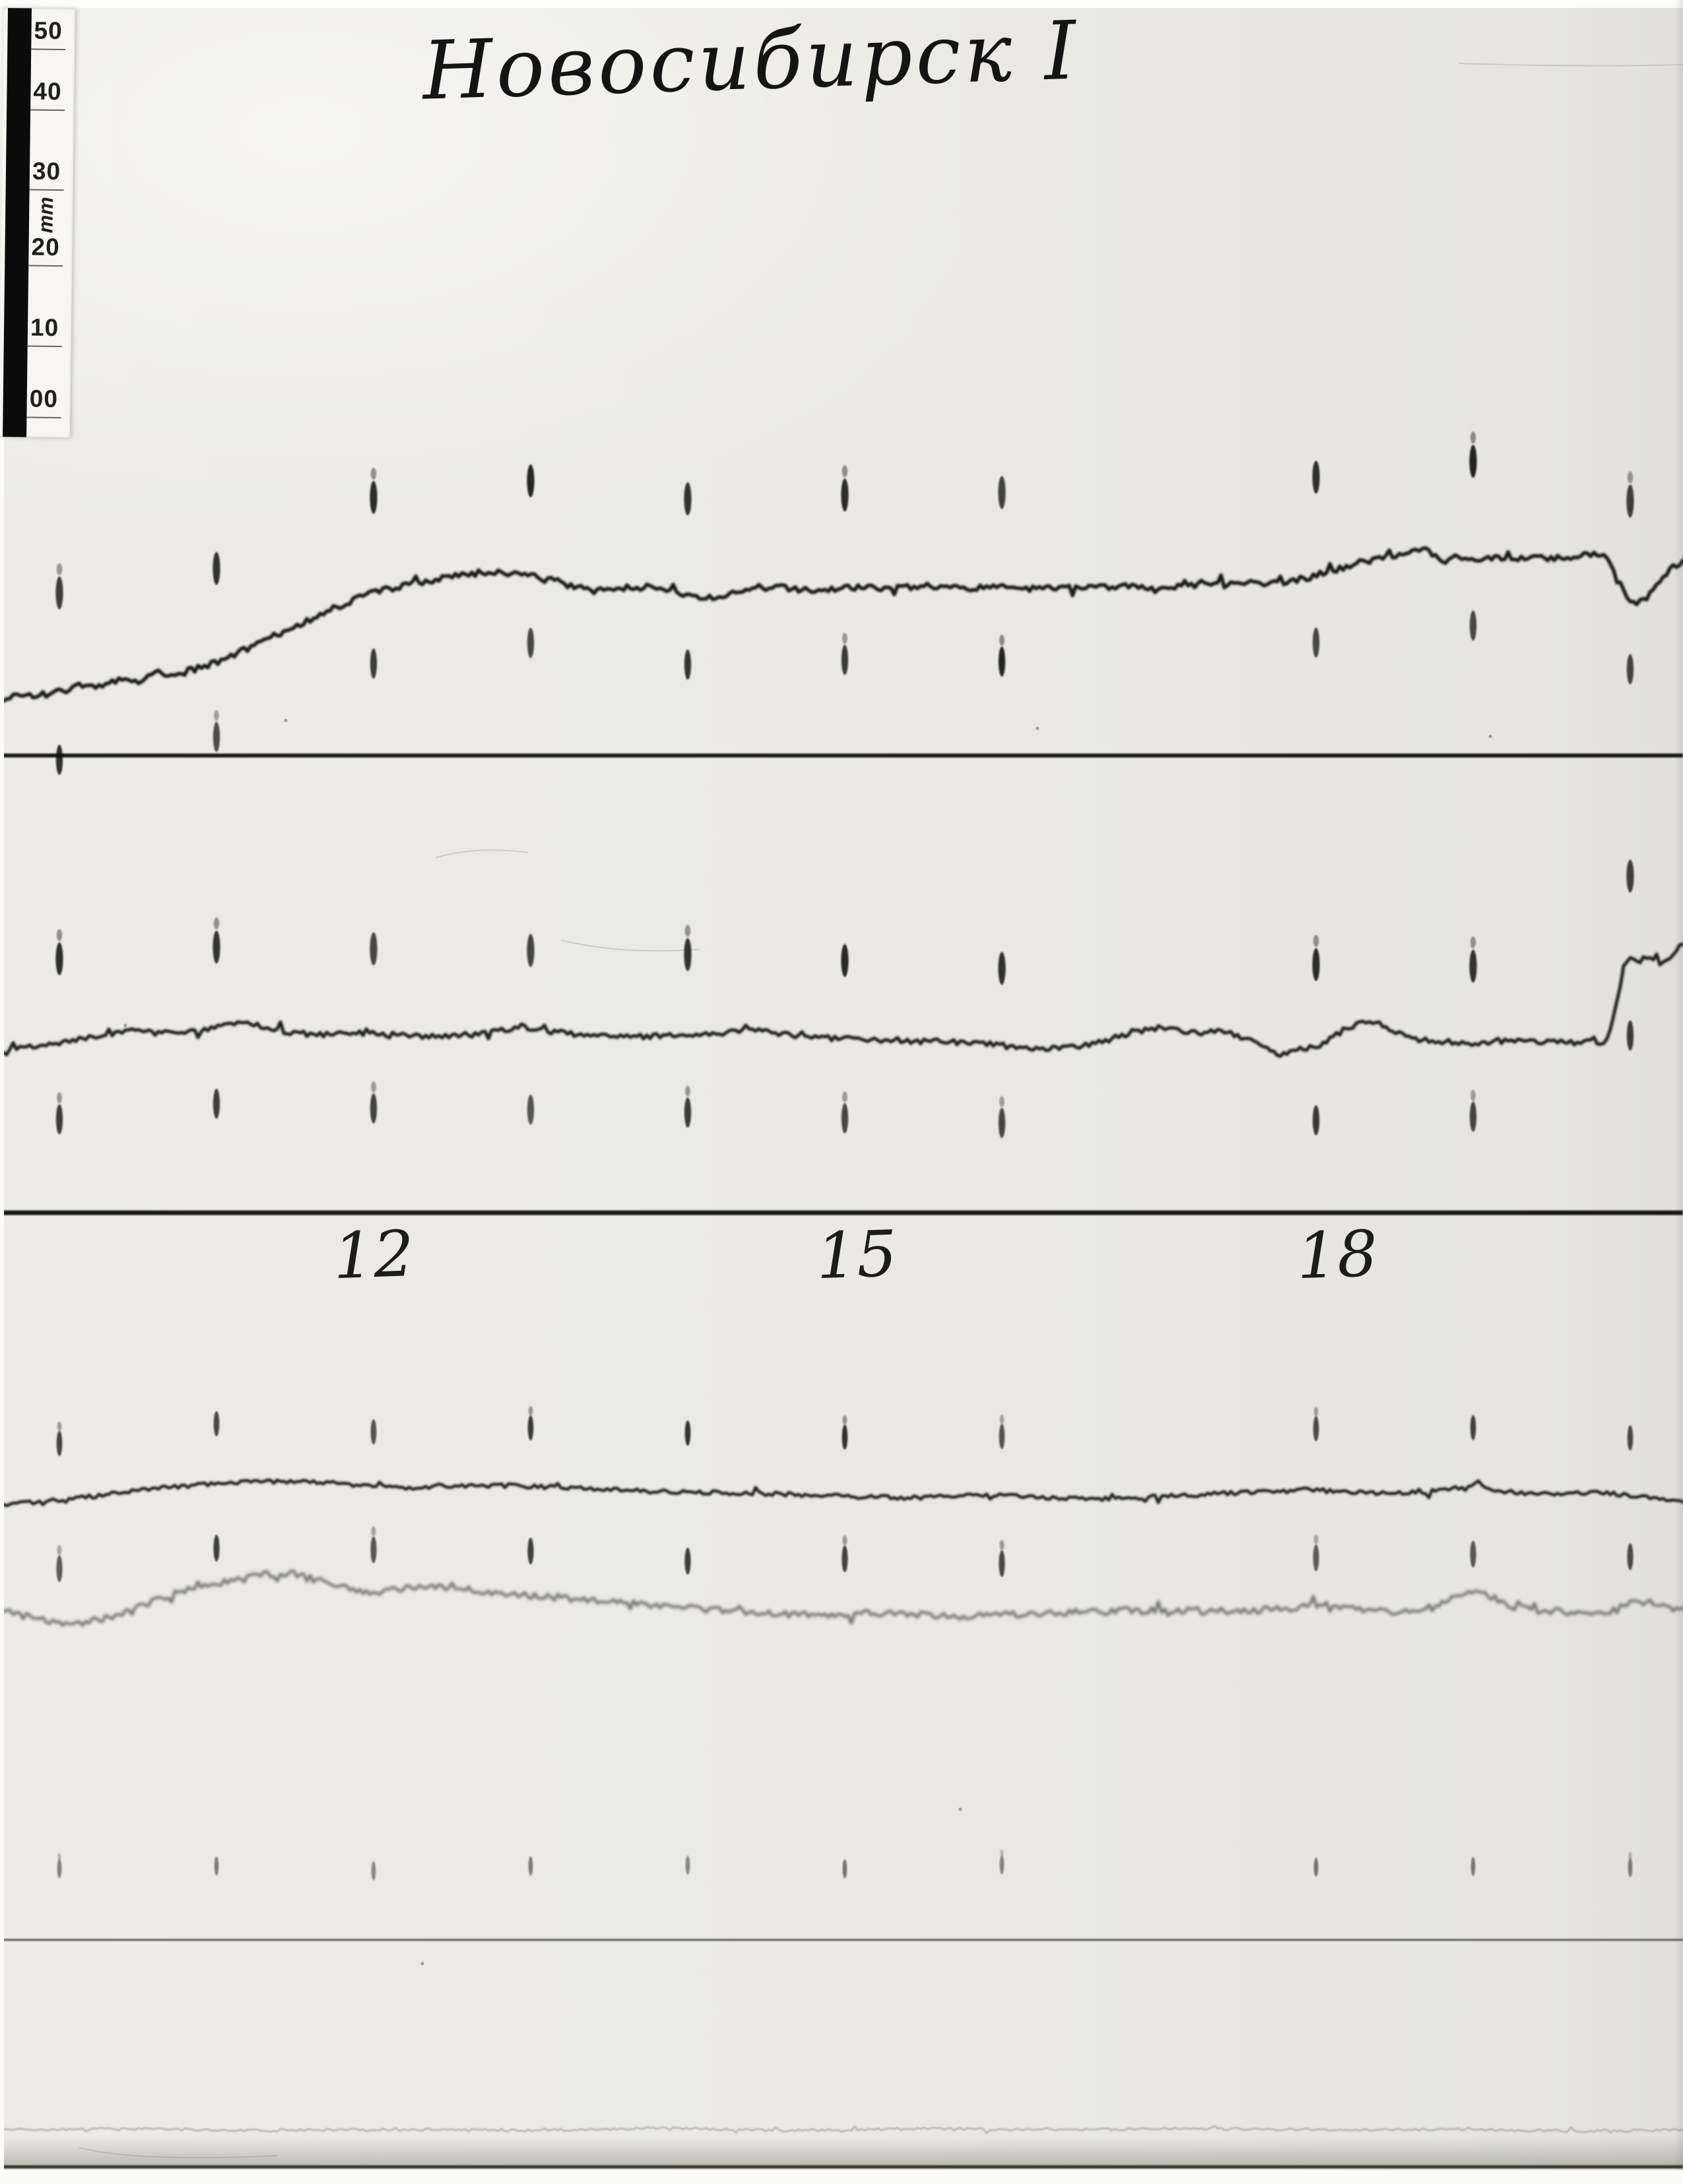 The width and height of the screenshot is (1683, 2184). Describe the element at coordinates (48, 30) in the screenshot. I see `ruler-mark: 50` at that location.